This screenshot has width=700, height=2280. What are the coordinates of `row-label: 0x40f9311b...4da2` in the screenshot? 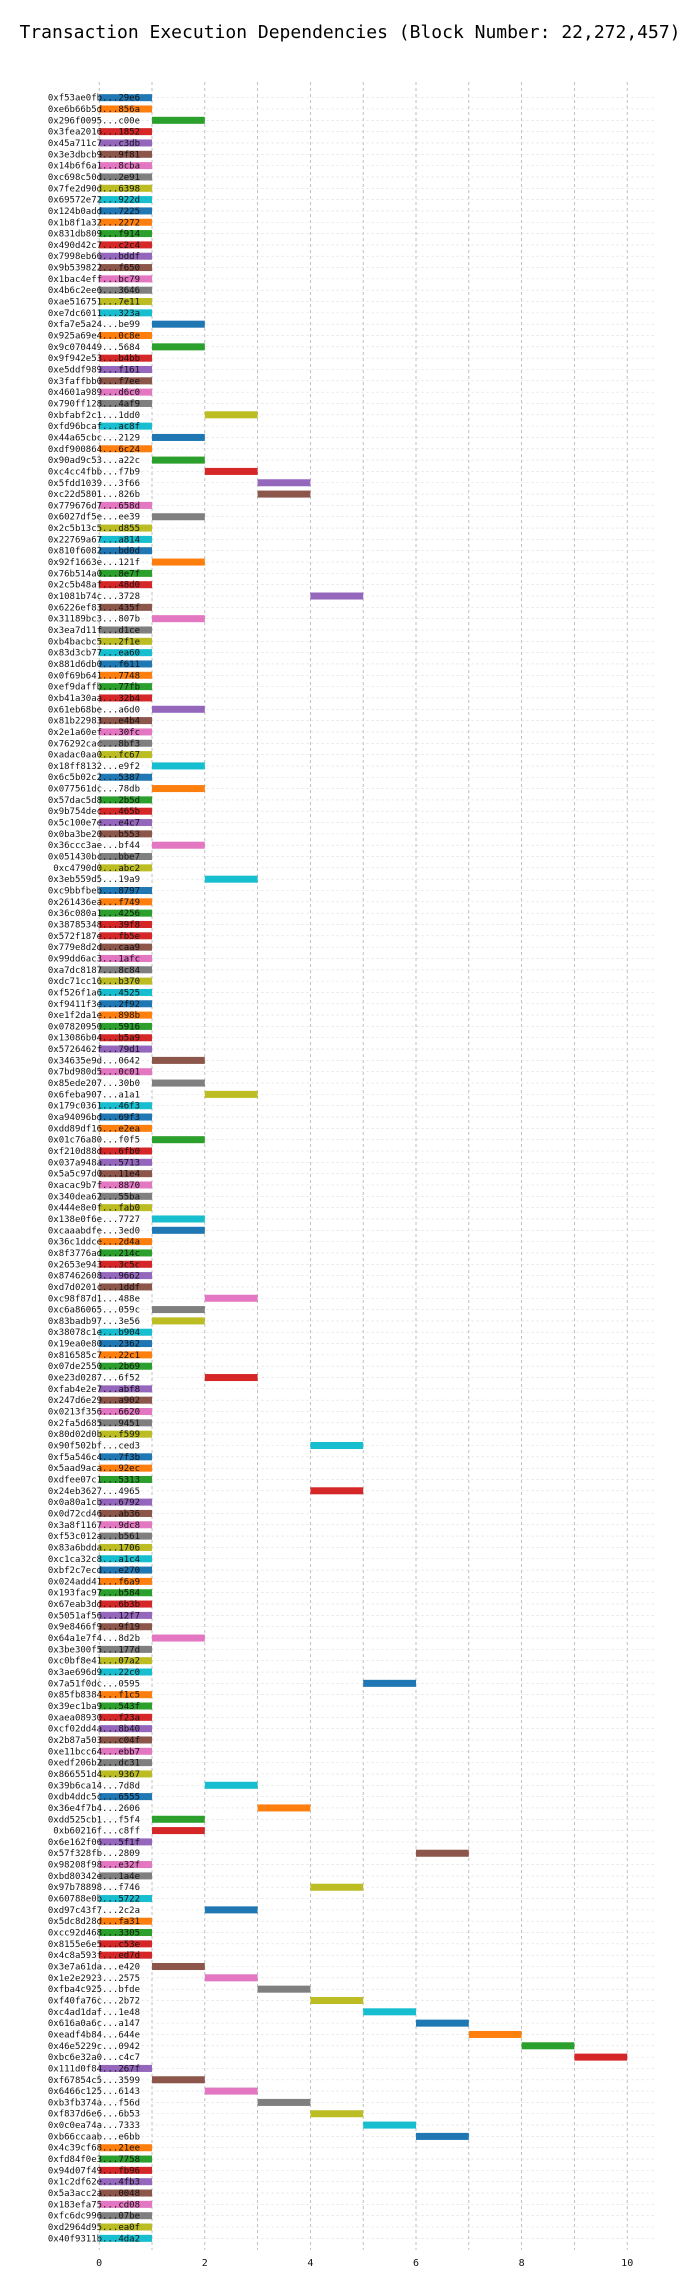 It's located at (94, 2239).